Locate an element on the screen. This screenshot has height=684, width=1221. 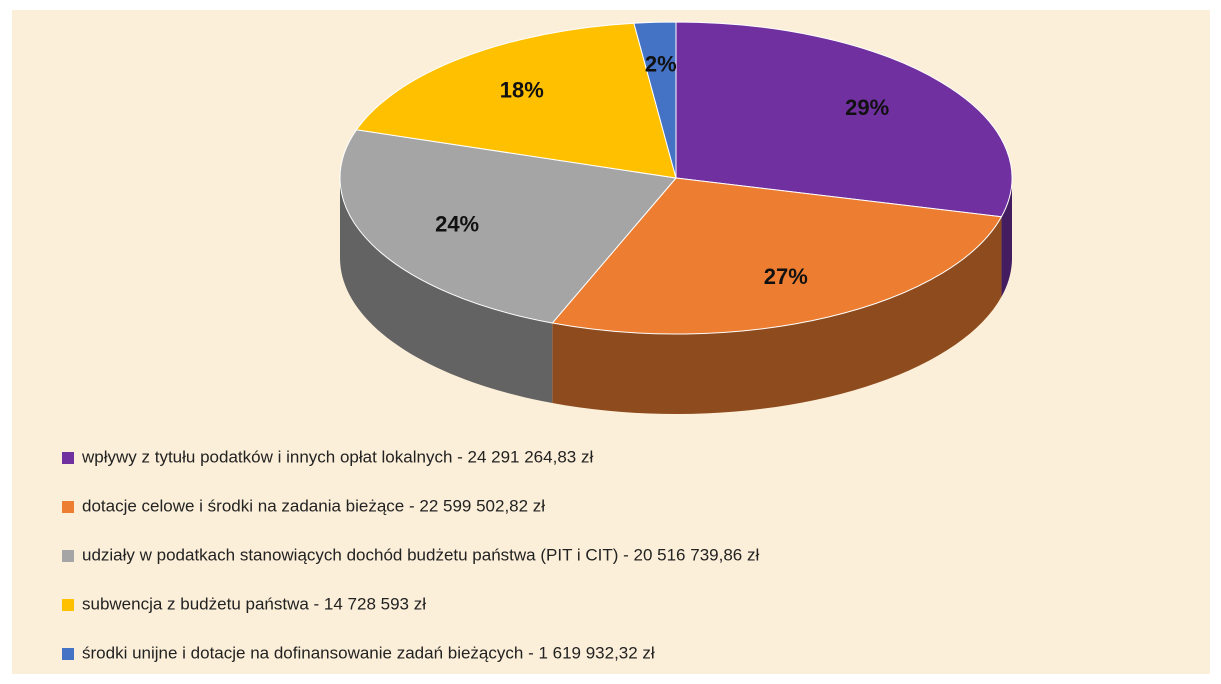
data-label: 24% is located at coordinates (457, 224).